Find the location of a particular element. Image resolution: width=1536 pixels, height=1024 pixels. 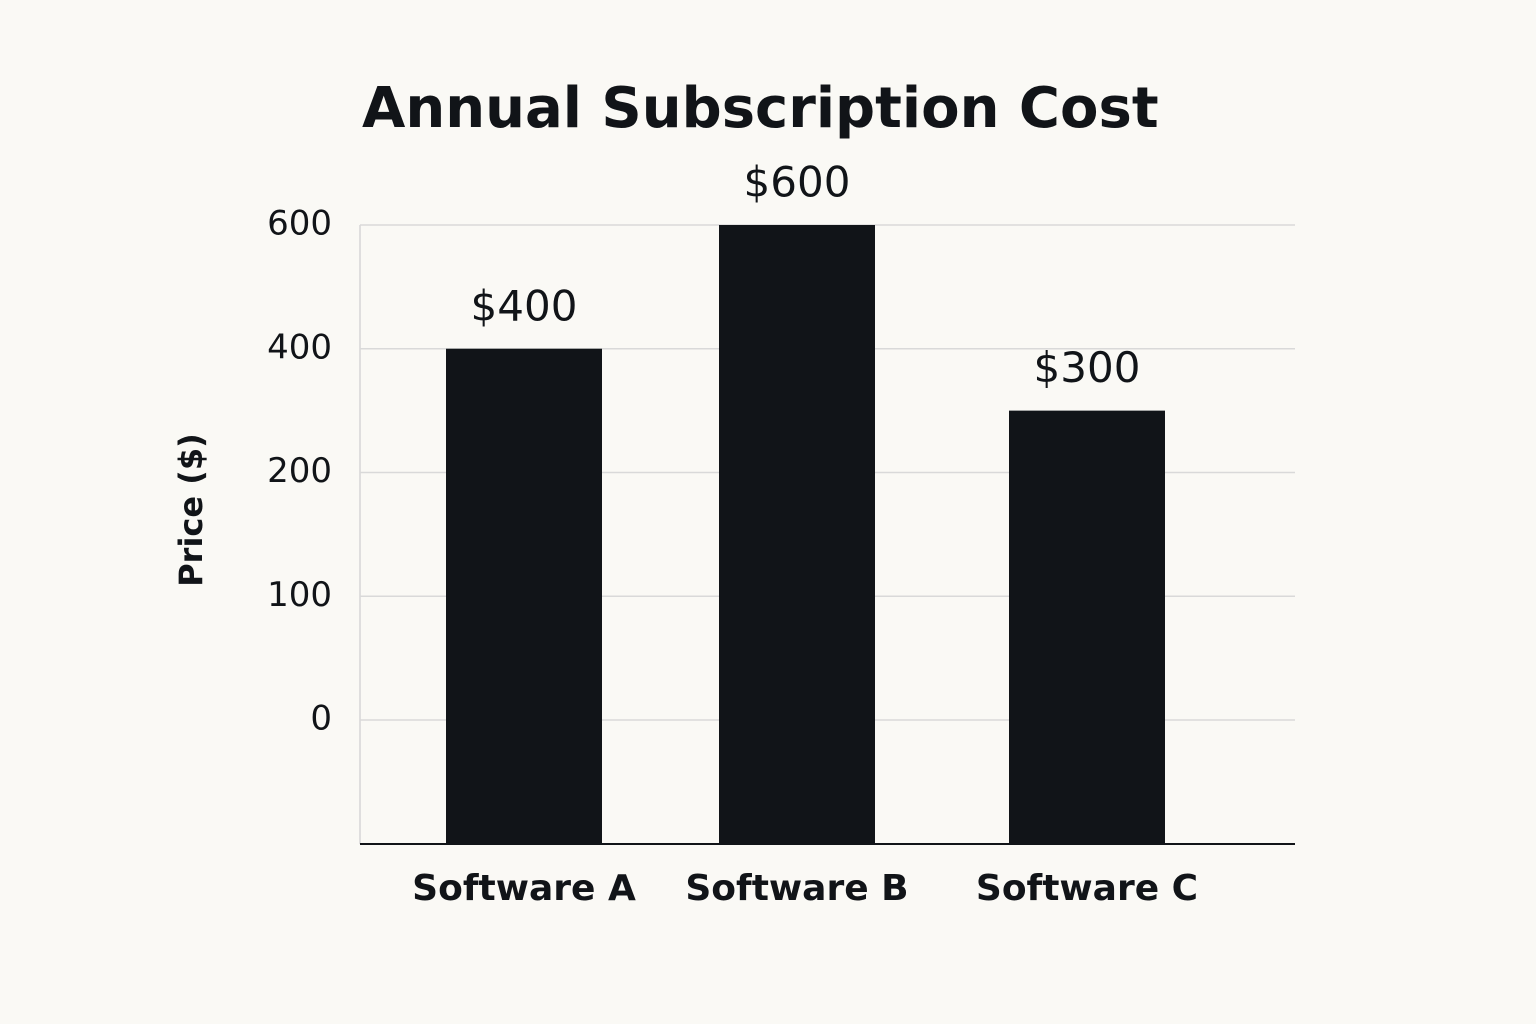

y-tick-label: 200 is located at coordinates (299, 471).